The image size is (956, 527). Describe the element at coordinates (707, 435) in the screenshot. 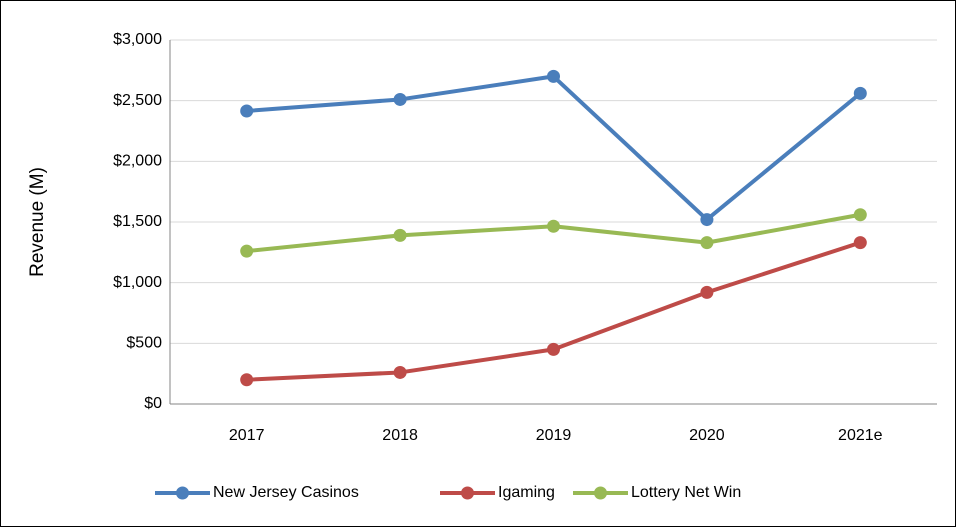

I see `x-tick-label: 2020` at that location.